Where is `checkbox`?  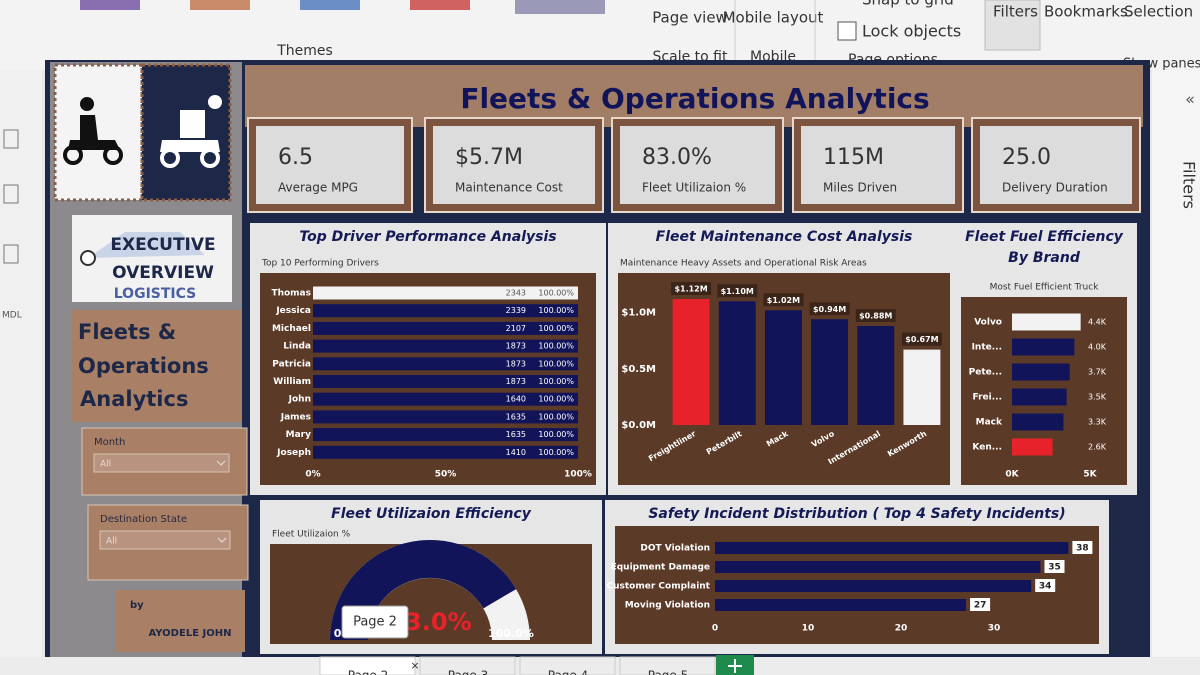
checkbox is located at coordinates (847, 31).